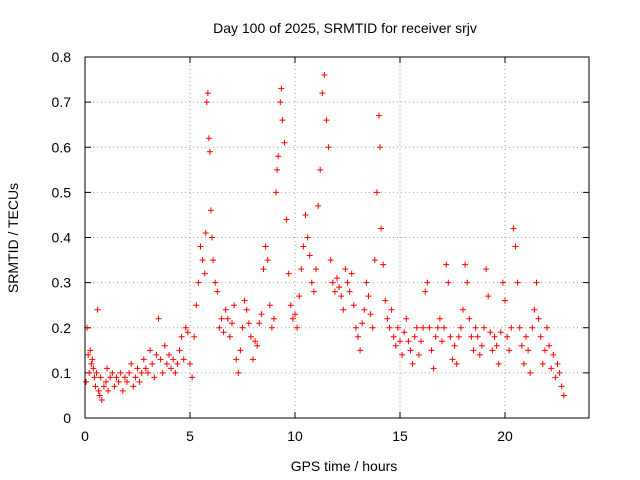 The image size is (640, 480). What do you see at coordinates (62, 238) in the screenshot?
I see `y-tick-label: 0.4` at bounding box center [62, 238].